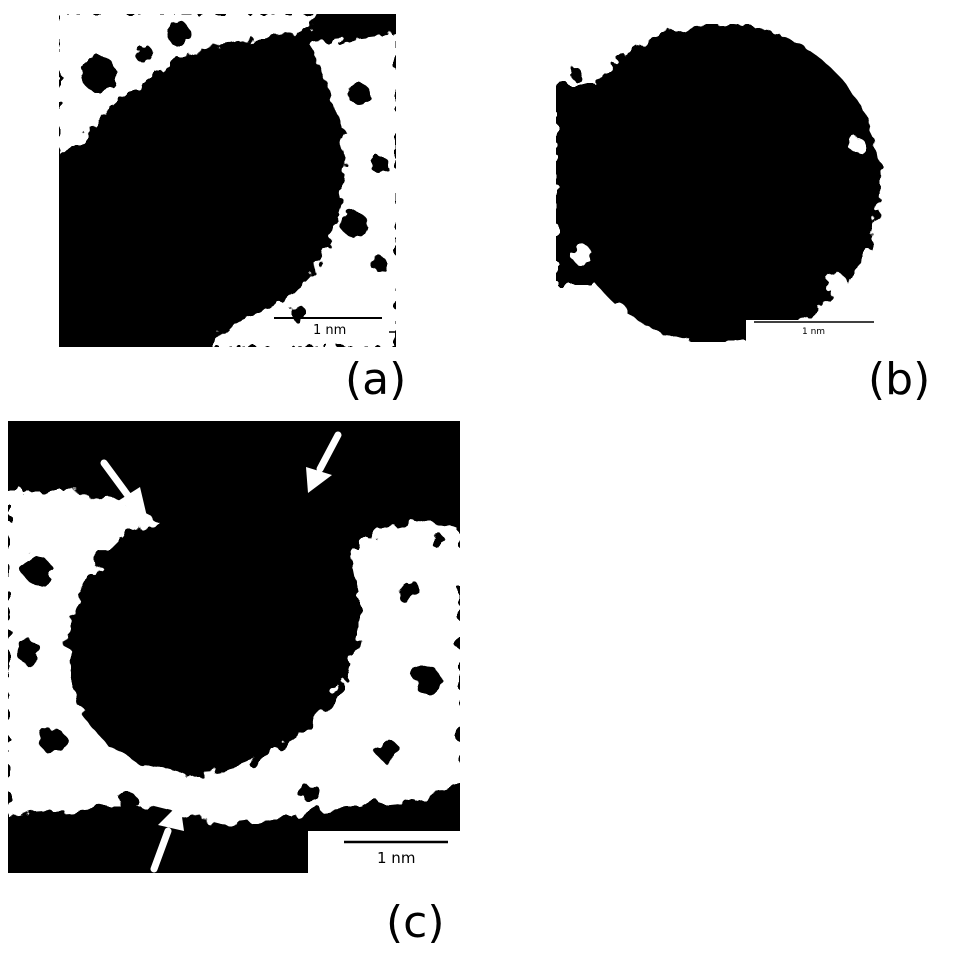 The width and height of the screenshot is (972, 959). What do you see at coordinates (167, 838) in the screenshot?
I see `arrow-bottom` at bounding box center [167, 838].